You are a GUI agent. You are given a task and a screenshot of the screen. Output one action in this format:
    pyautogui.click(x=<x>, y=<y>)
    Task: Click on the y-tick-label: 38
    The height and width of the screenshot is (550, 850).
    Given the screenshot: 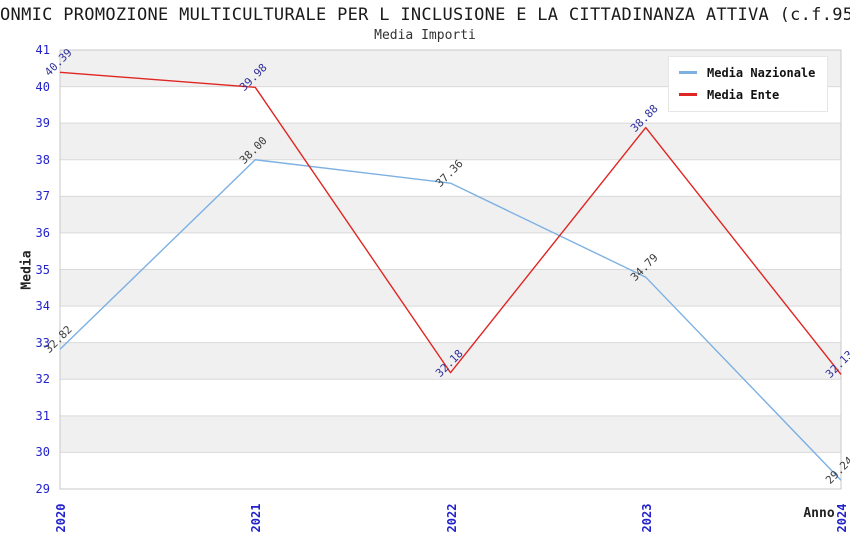 What is the action you would take?
    pyautogui.click(x=42, y=159)
    